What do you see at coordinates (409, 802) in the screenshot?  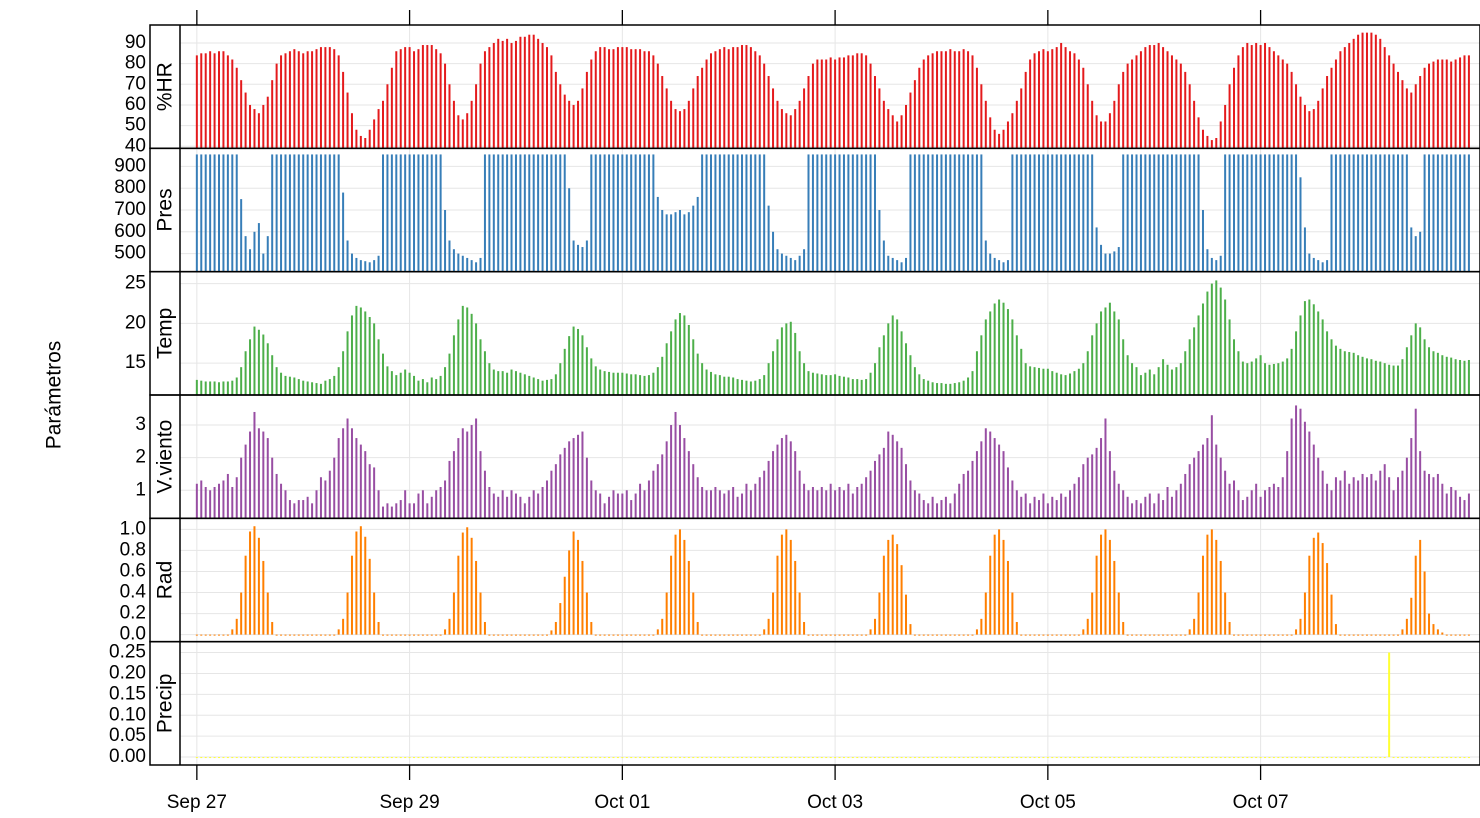 I see `x-tick-label: Sep 29` at bounding box center [409, 802].